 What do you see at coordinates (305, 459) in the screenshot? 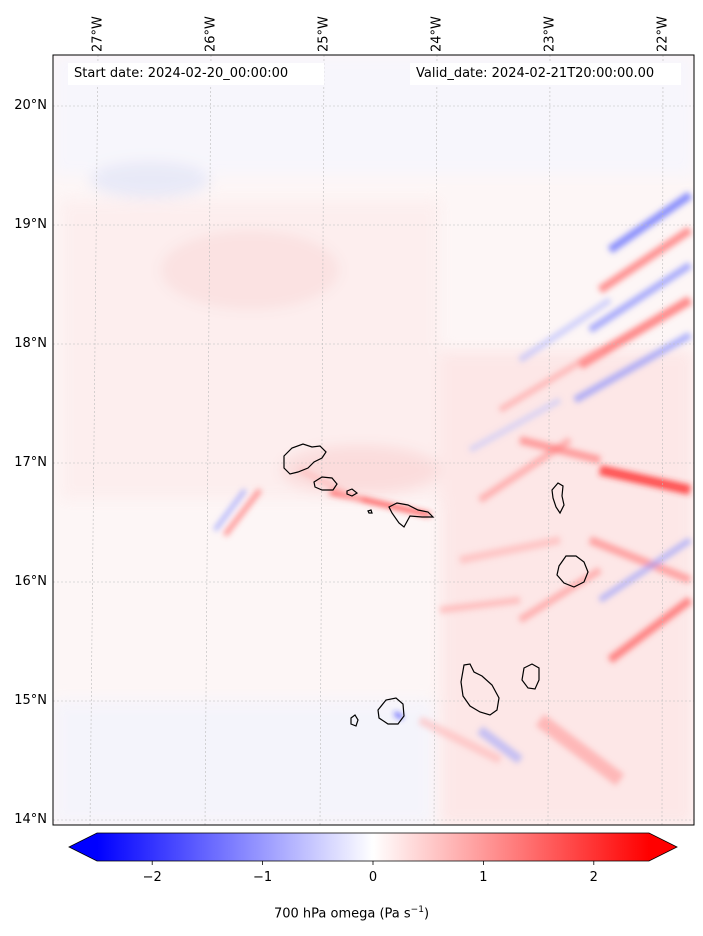
I see `island-santo-antao` at bounding box center [305, 459].